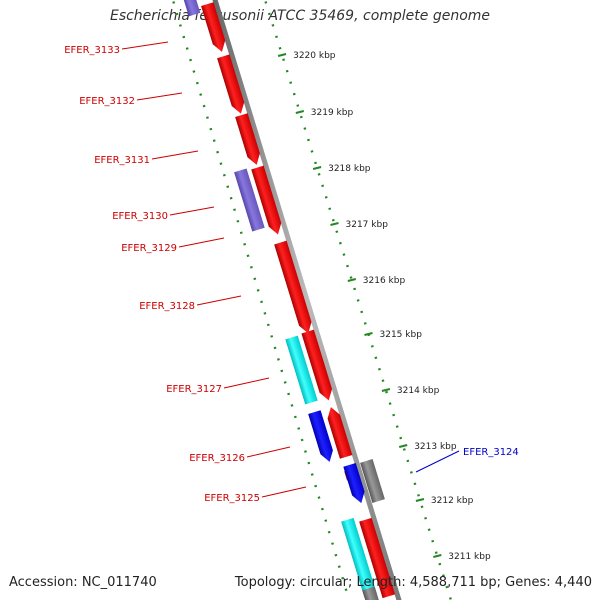  Describe the element at coordinates (452, 501) in the screenshot. I see `tick-label: 3212 kbp` at that location.